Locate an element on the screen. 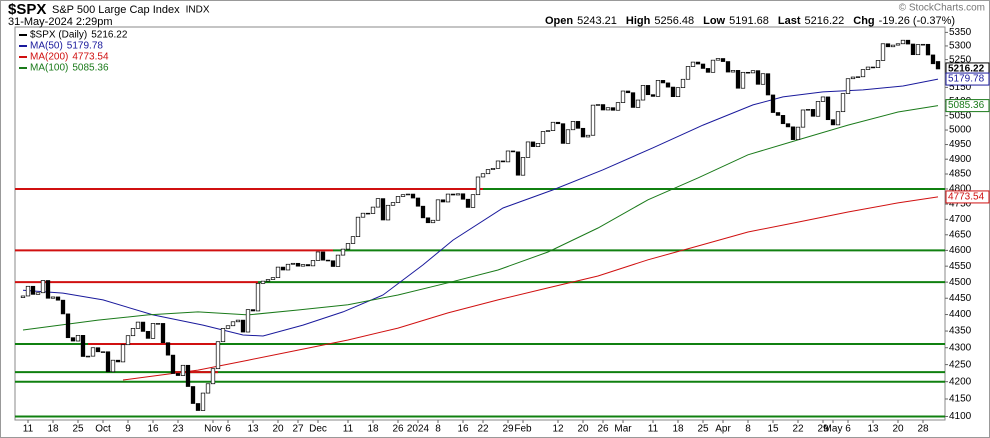 This screenshot has height=438, width=990. value-tag: 4773.54 is located at coordinates (966, 197).